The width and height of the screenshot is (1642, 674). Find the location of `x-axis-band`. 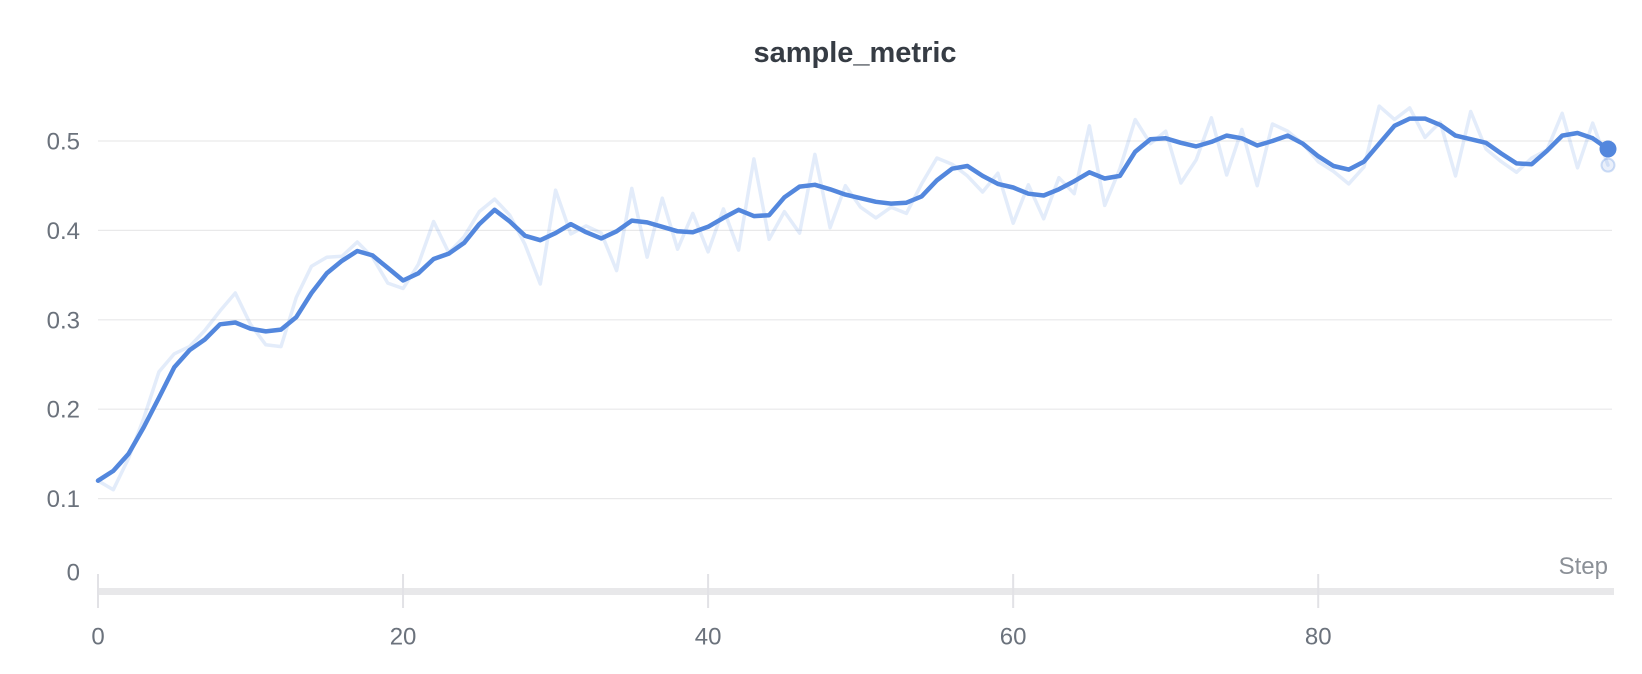

x-axis-band is located at coordinates (856, 591).